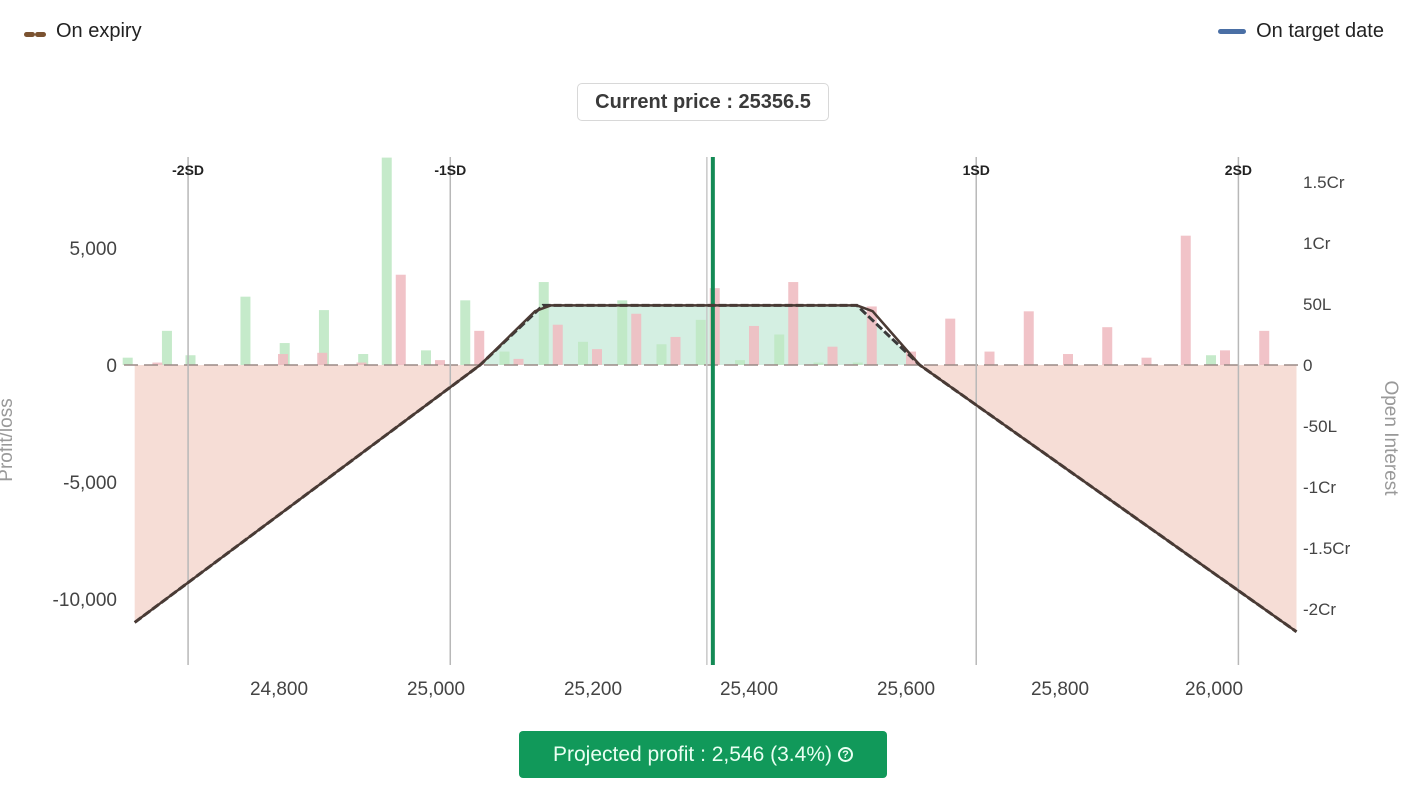  I want to click on legend-on-expiry-label: On expiry, so click(99, 31).